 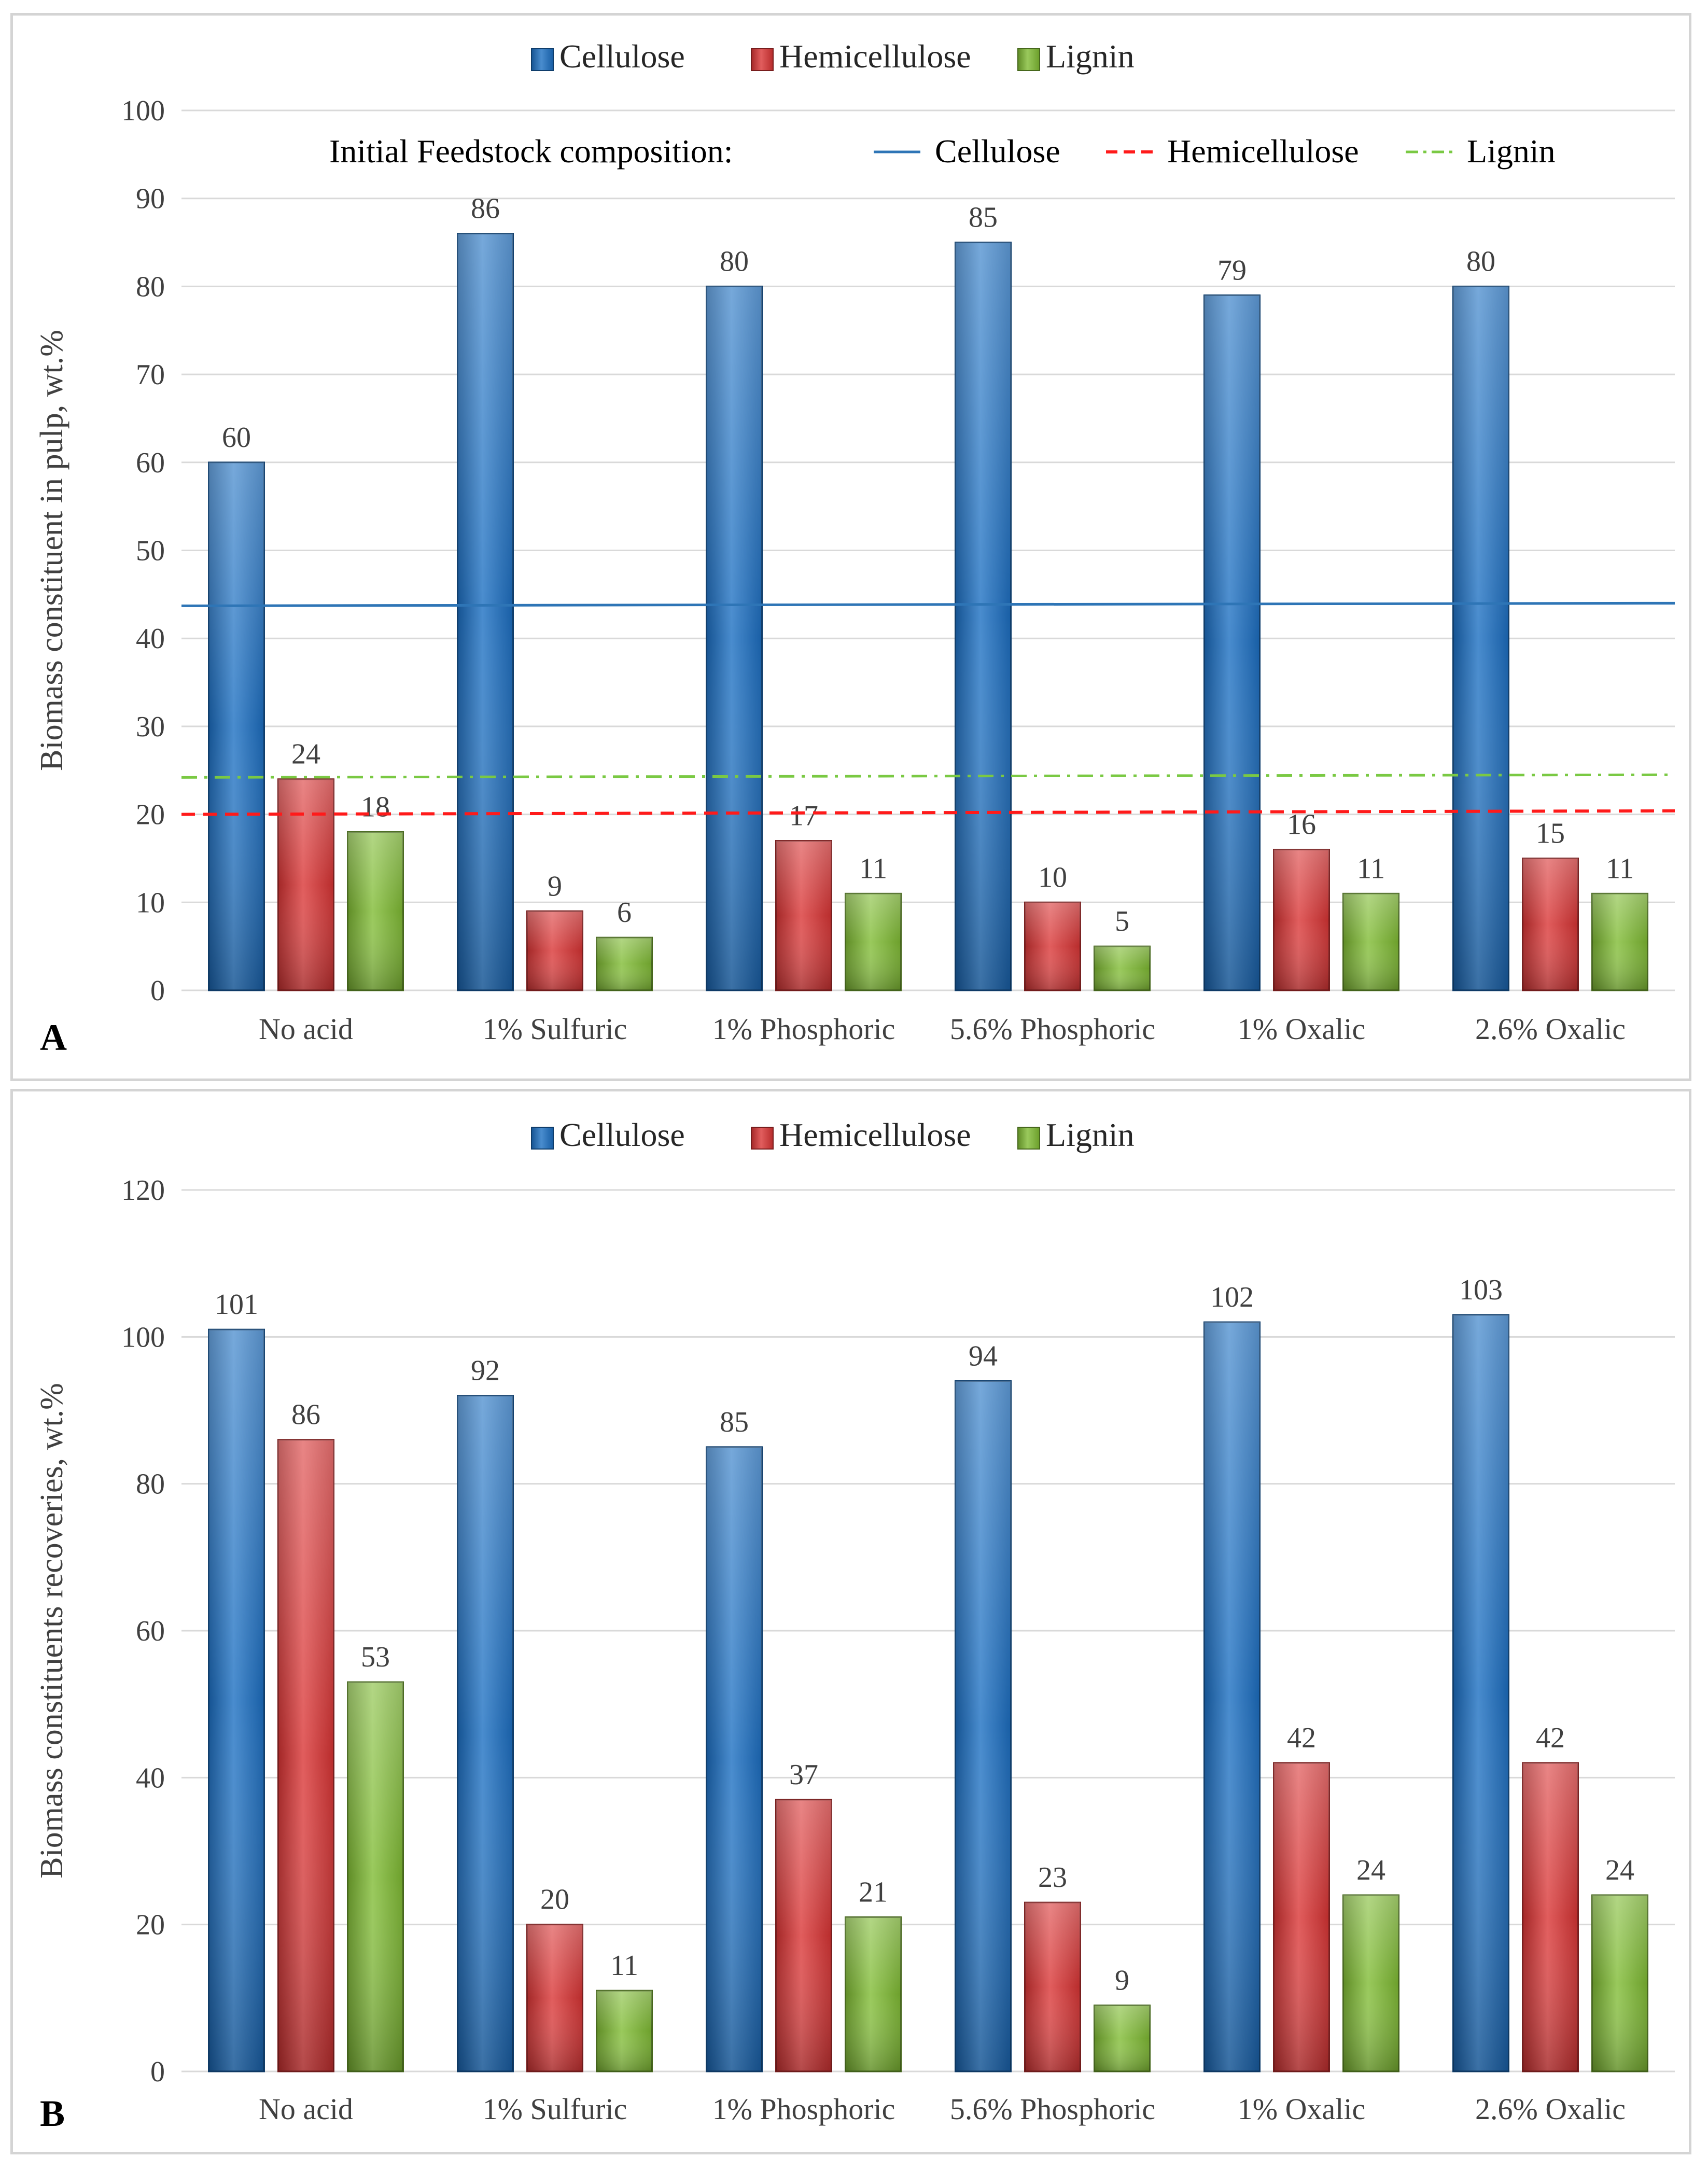 What do you see at coordinates (485, 1733) in the screenshot?
I see `chart-b-bar-cellulose-1pct-sulfuric` at bounding box center [485, 1733].